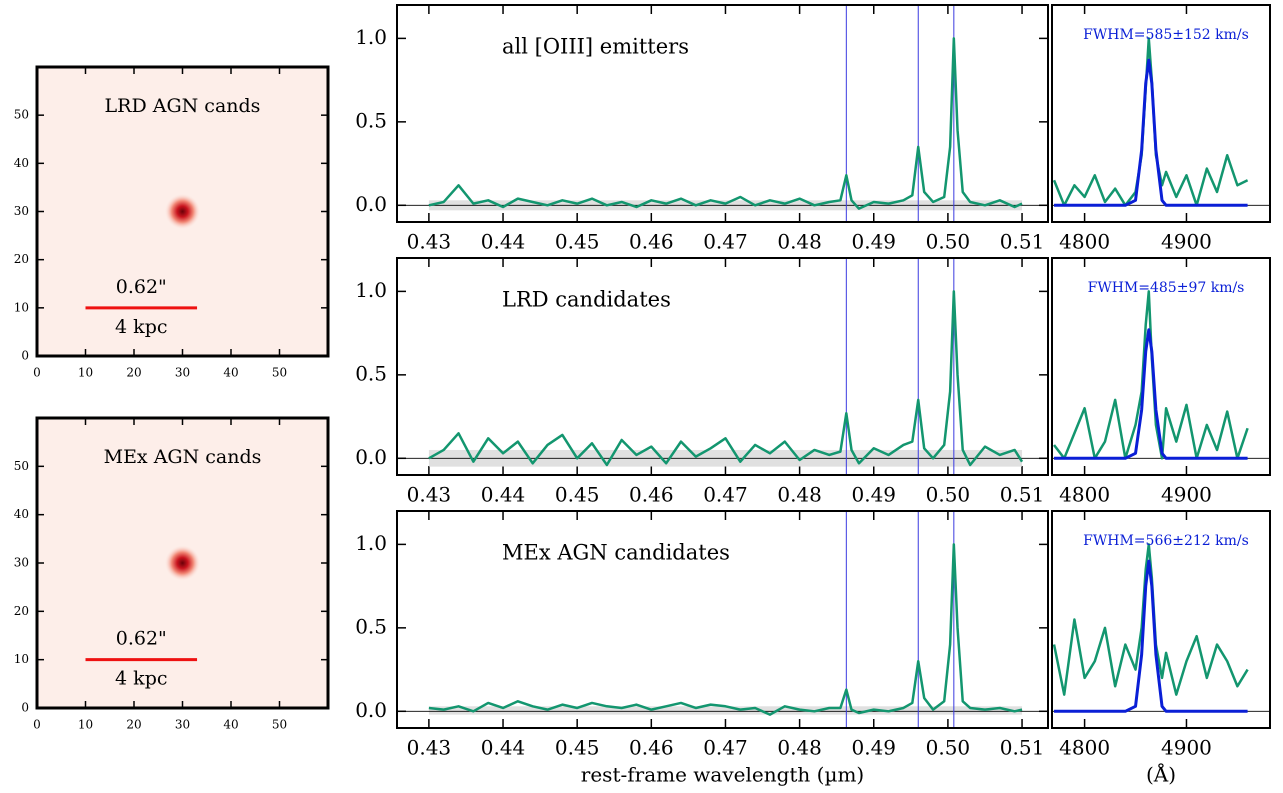  I want to click on panel-title: MEx AGN cands, so click(183, 457).